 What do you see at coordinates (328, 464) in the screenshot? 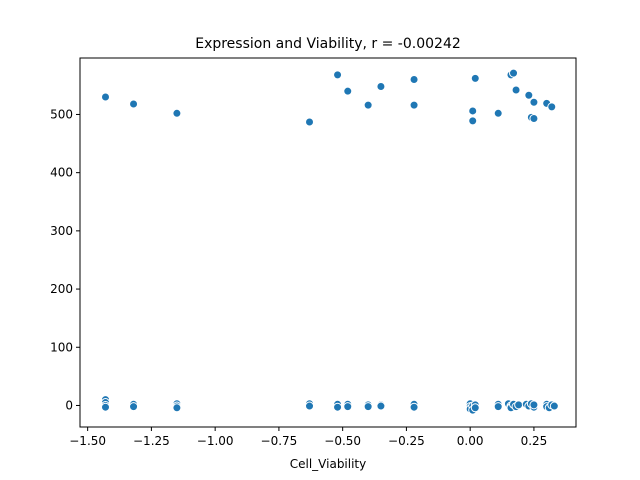
I see `x-axis-title: Cell_Viability` at bounding box center [328, 464].